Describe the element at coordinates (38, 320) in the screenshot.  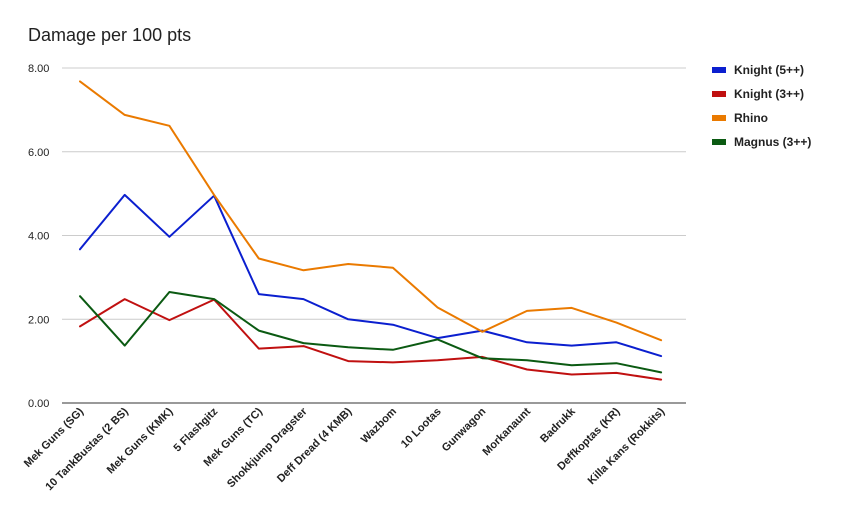
I see `y-tick-label: 2.00` at that location.